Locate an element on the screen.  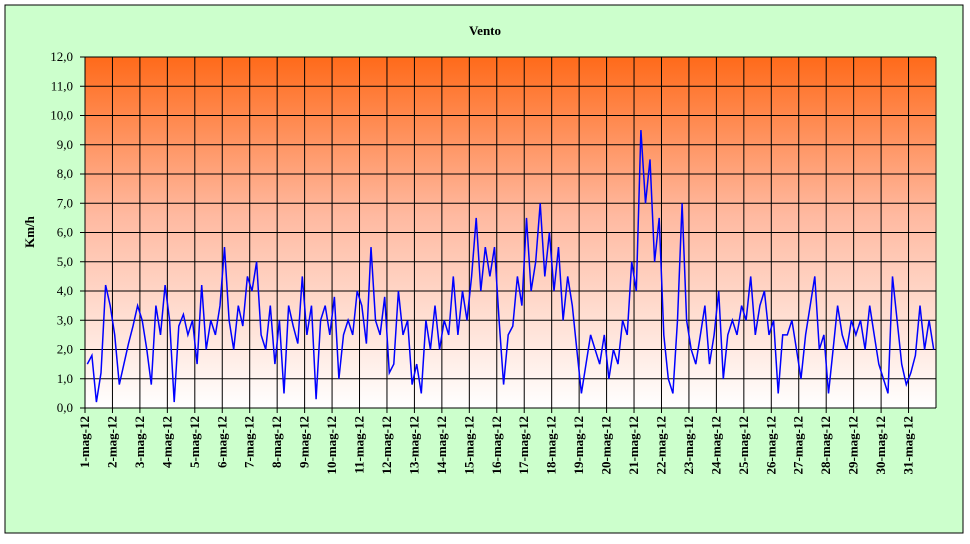
y-tick-label: 9,0 is located at coordinates (65, 144).